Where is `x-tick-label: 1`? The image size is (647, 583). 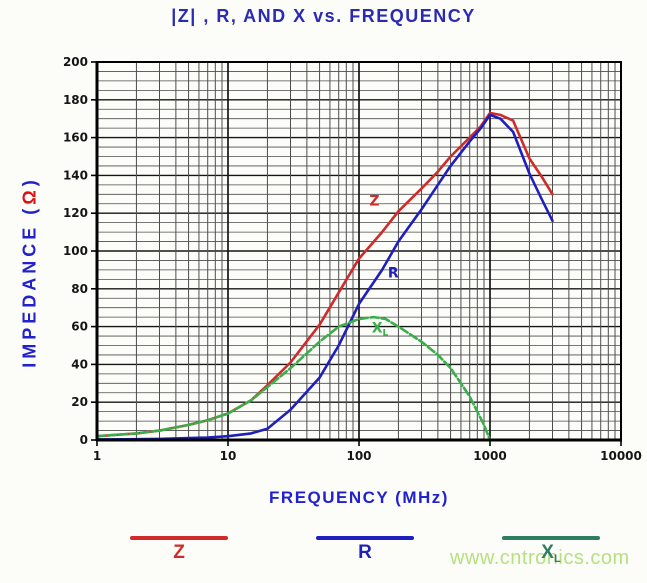 x-tick-label: 1 is located at coordinates (97, 456).